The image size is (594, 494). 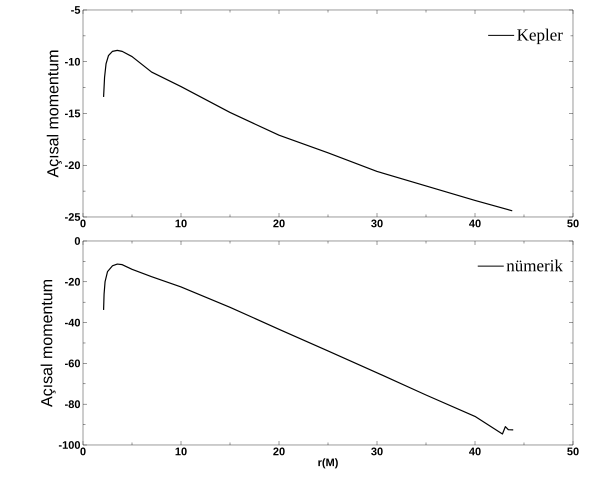 What do you see at coordinates (75, 10) in the screenshot?
I see `y-tick-label: -5` at bounding box center [75, 10].